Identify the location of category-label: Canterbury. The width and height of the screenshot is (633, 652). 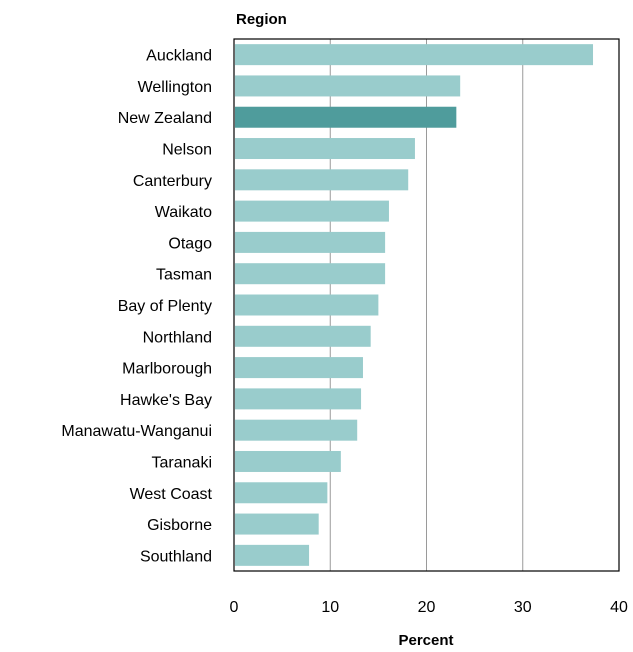
(172, 181).